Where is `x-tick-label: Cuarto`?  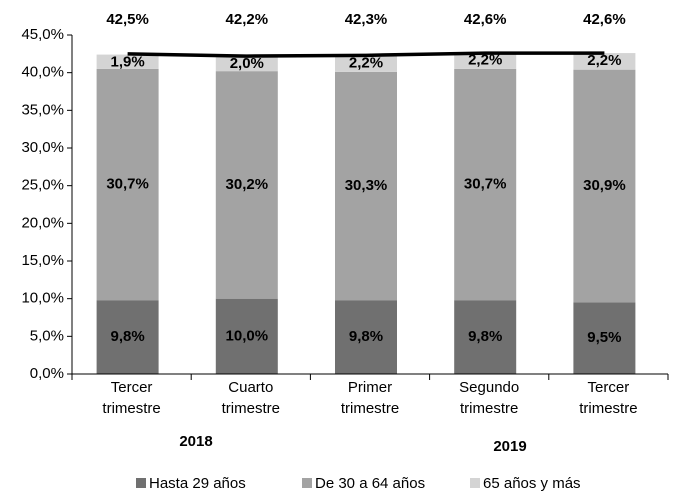 x-tick-label: Cuarto is located at coordinates (250, 387).